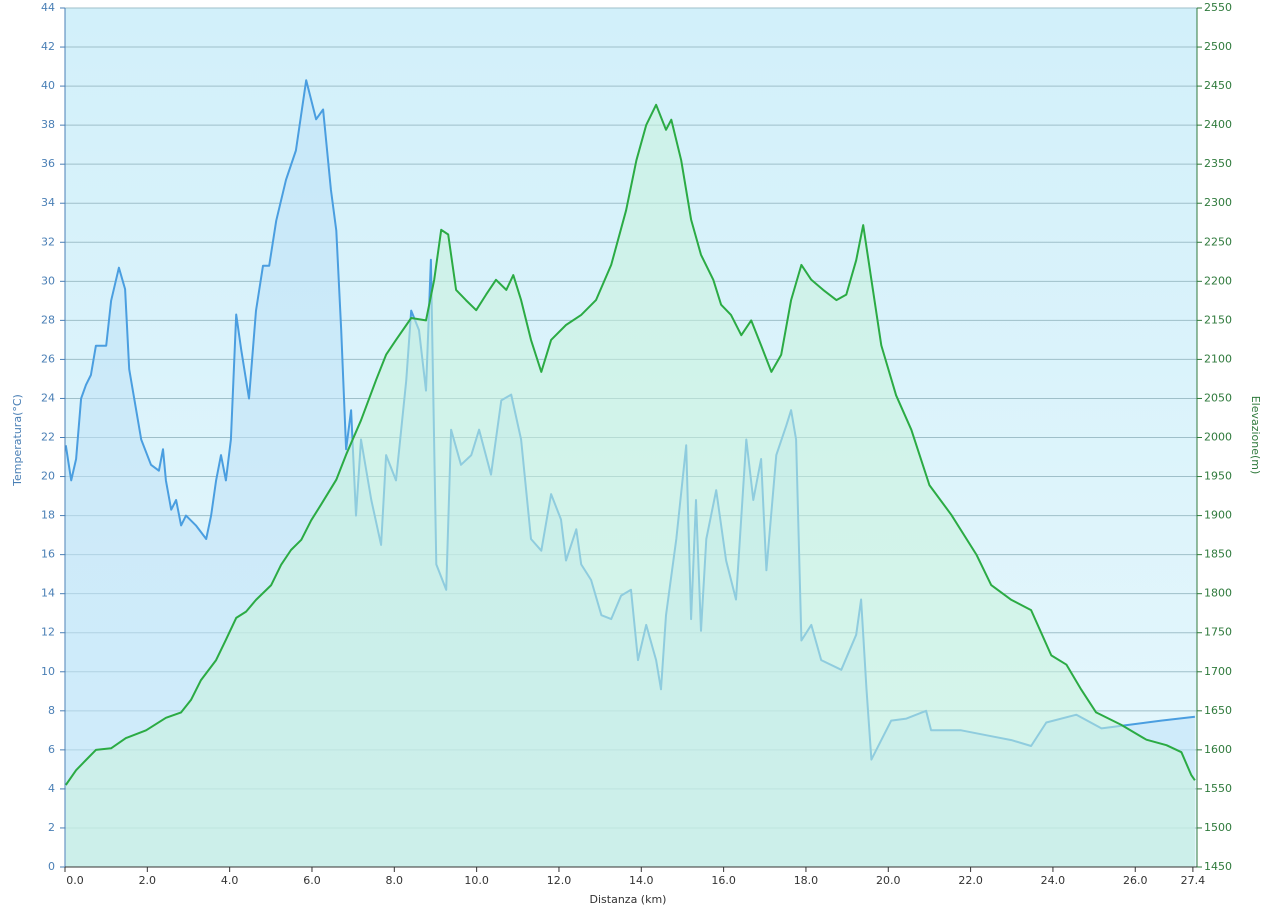 This screenshot has height=920, width=1273. Describe the element at coordinates (48, 163) in the screenshot. I see `y-tick-label: 36` at that location.